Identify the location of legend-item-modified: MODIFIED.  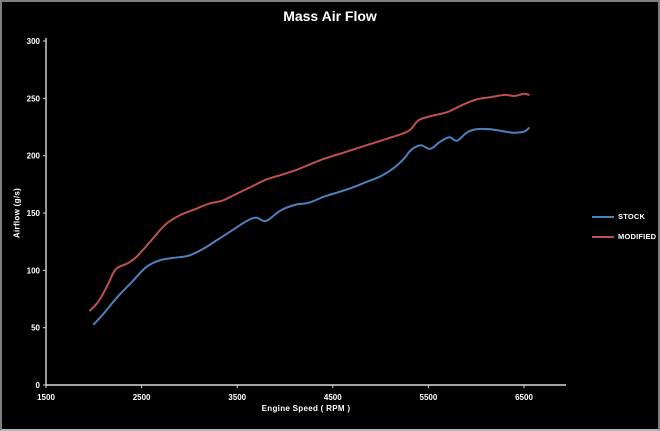
(624, 236).